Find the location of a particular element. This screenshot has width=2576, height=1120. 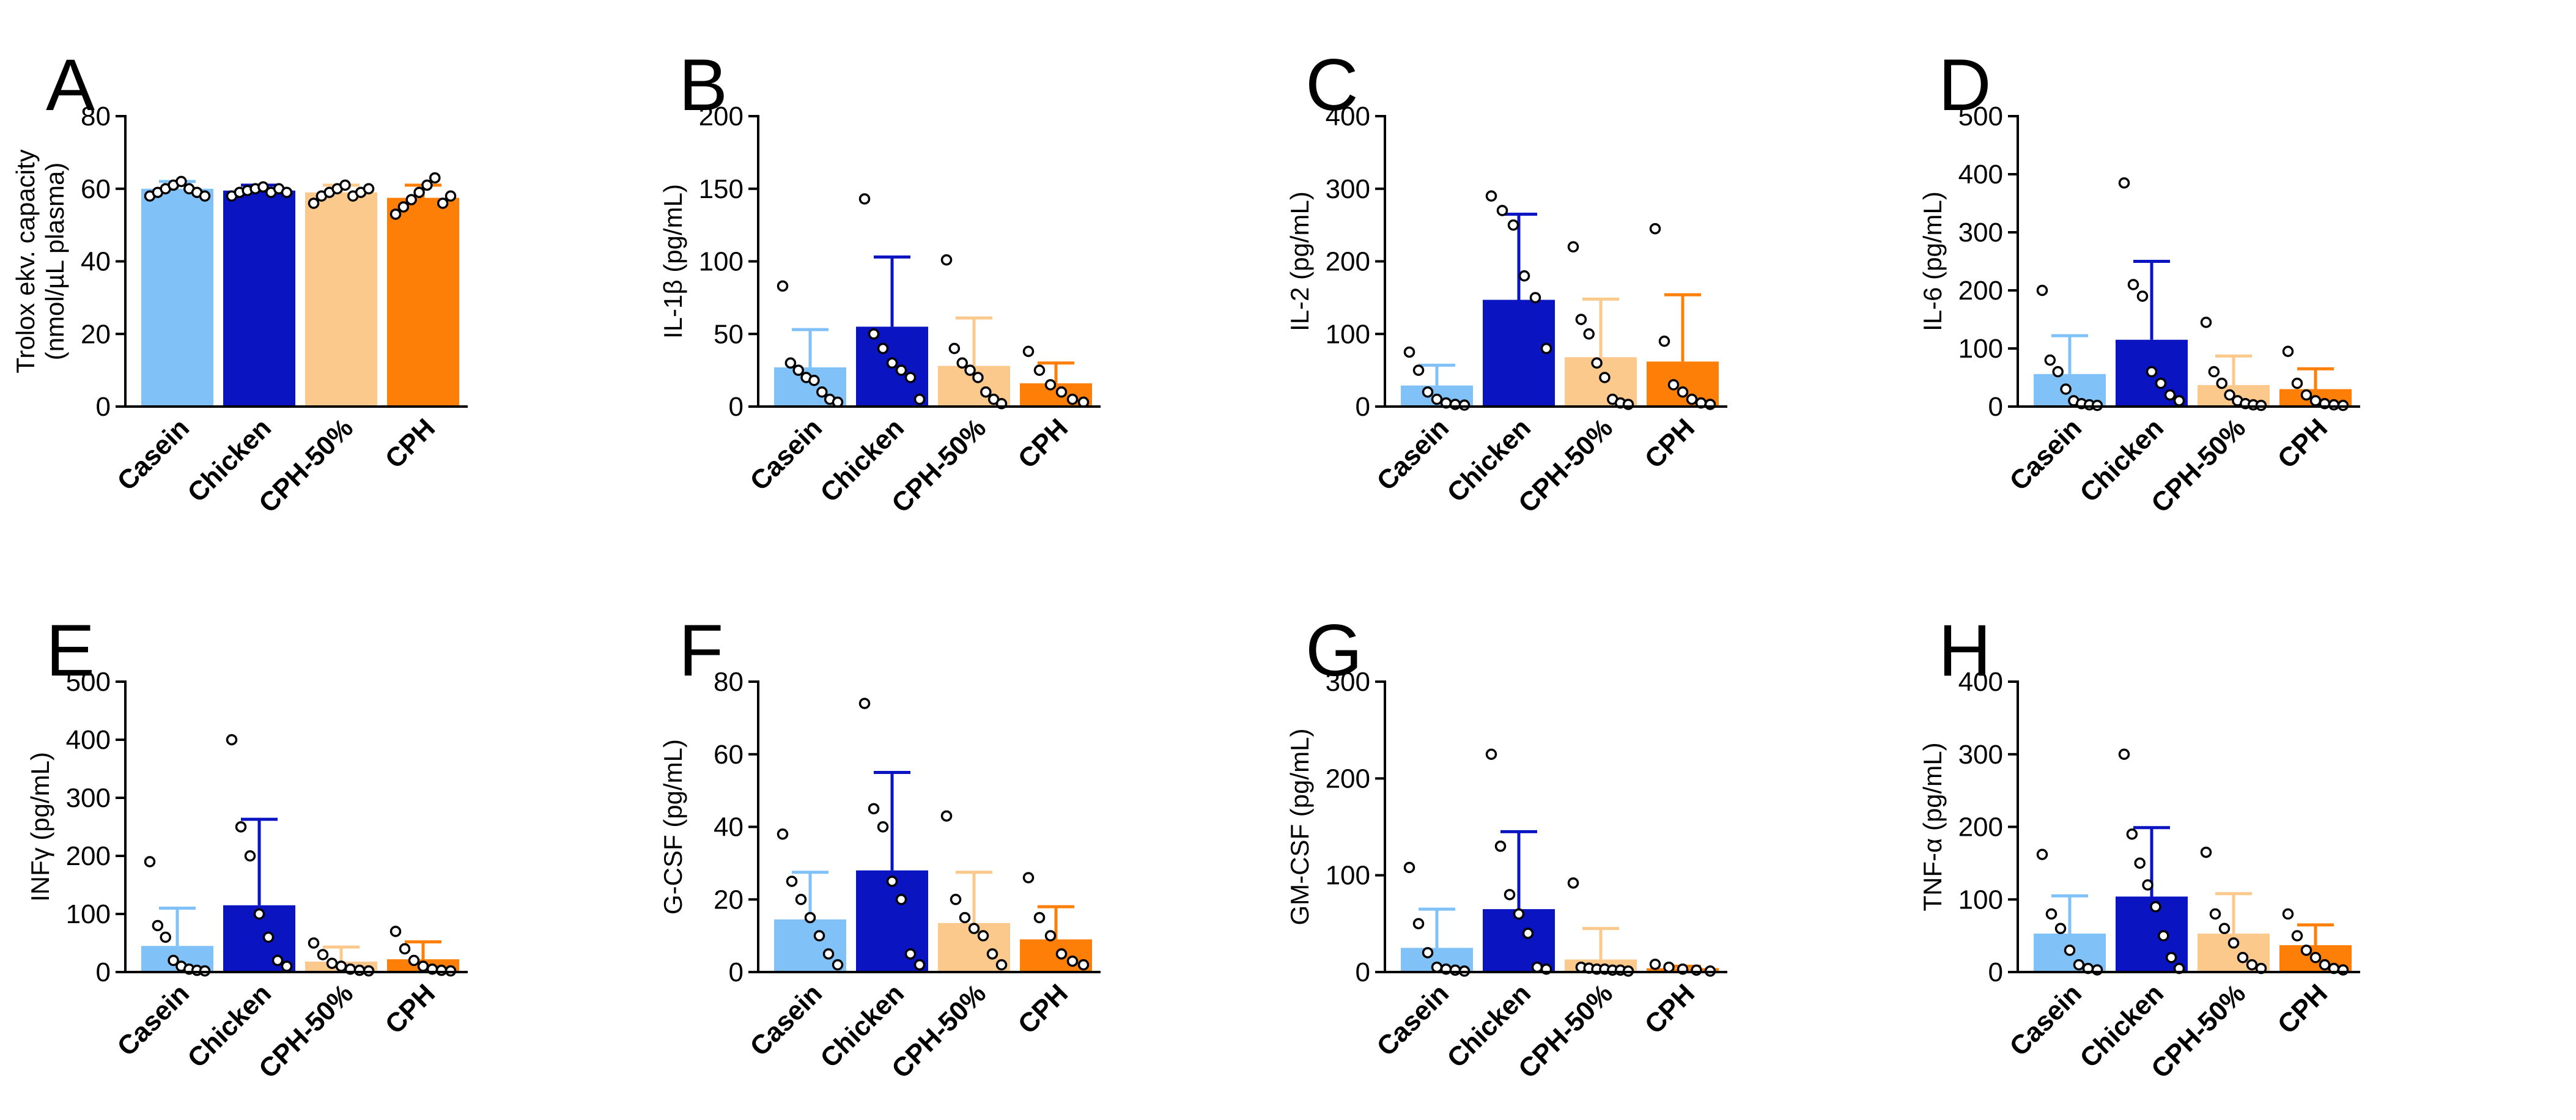

panel-f-y-label: G-CSF (pg/mL) is located at coordinates (673, 827).